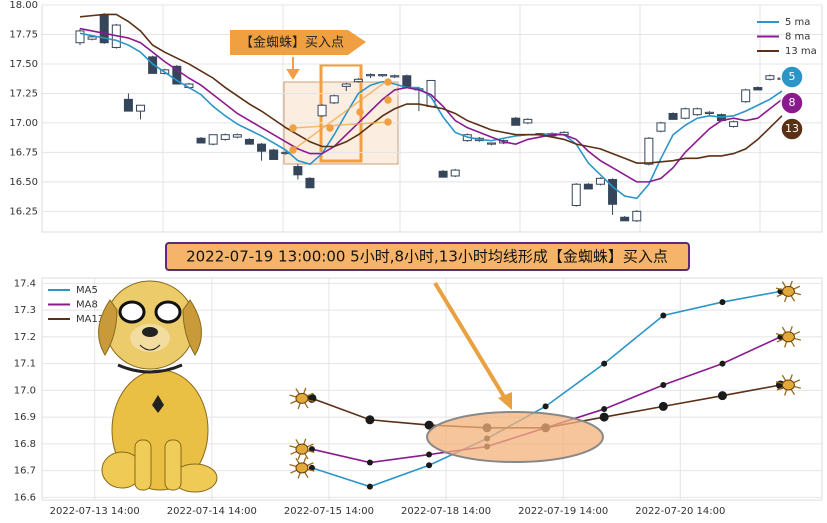  Describe the element at coordinates (563, 511) in the screenshot. I see `x-tick-label: 2022-07-19 14:00` at that location.